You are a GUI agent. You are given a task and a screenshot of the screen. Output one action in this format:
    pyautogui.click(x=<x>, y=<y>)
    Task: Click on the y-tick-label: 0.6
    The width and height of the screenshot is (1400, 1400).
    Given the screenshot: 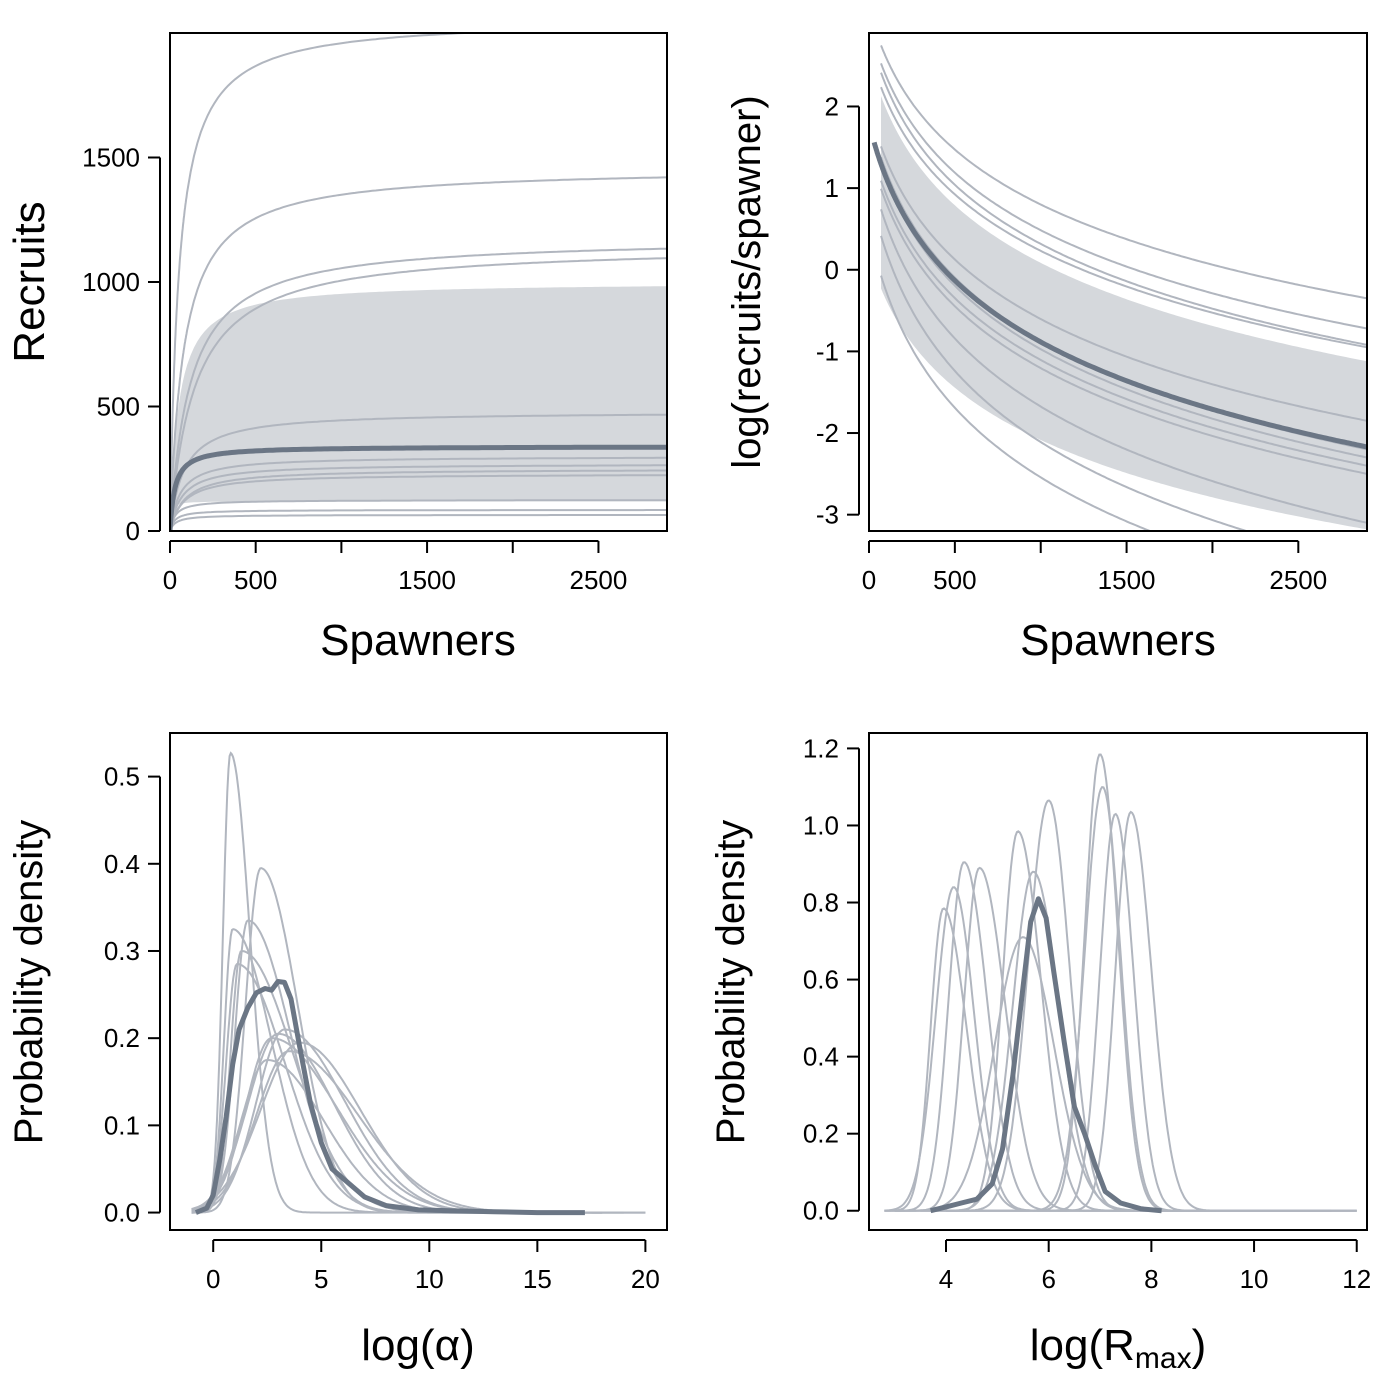 What is the action you would take?
    pyautogui.click(x=821, y=980)
    